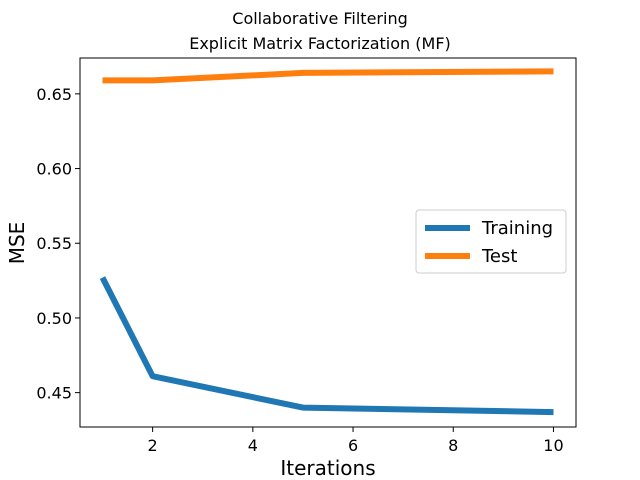  I want to click on legend-label-test: Test, so click(499, 256).